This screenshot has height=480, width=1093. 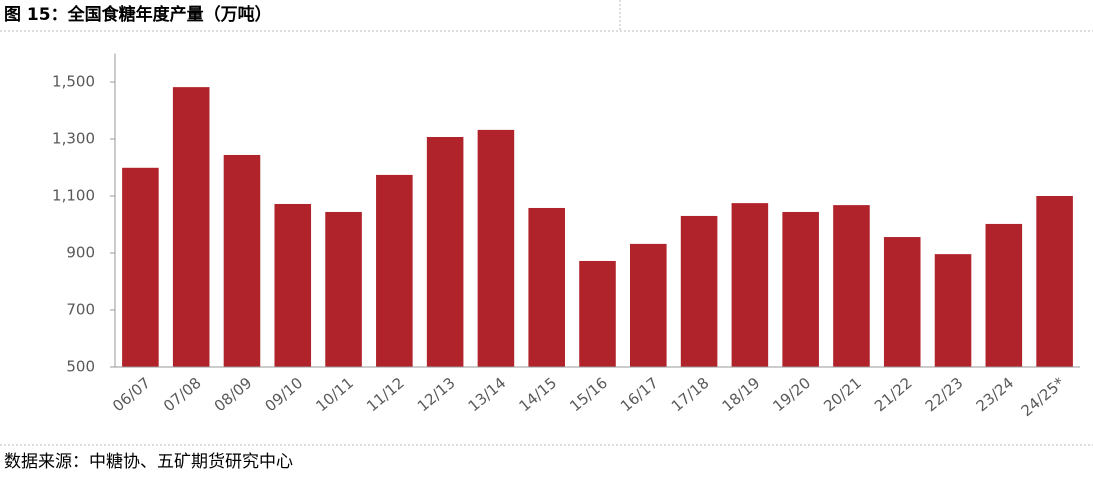 What do you see at coordinates (741, 395) in the screenshot?
I see `x-tick-label: 18/19` at bounding box center [741, 395].